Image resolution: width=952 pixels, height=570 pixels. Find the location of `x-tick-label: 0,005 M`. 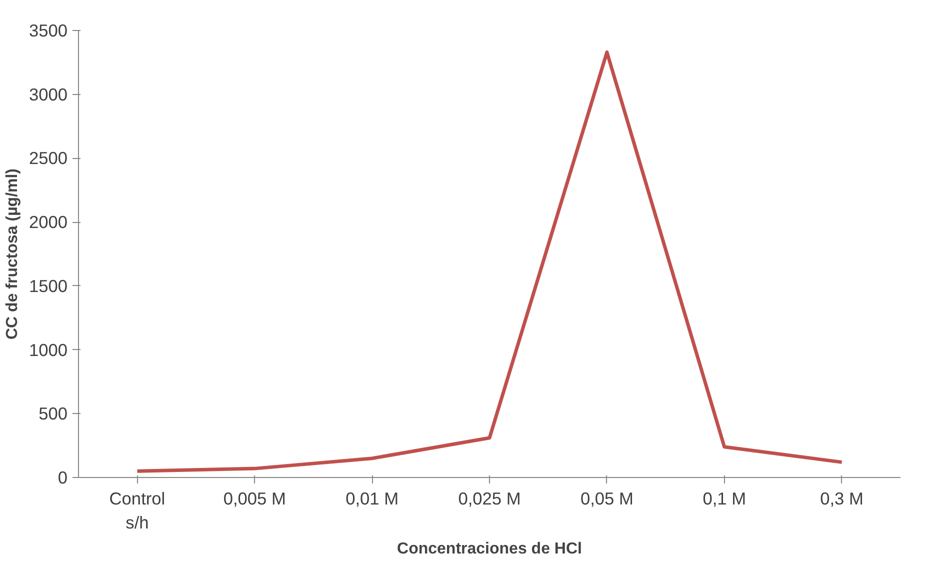

x-tick-label: 0,005 M is located at coordinates (254, 498).